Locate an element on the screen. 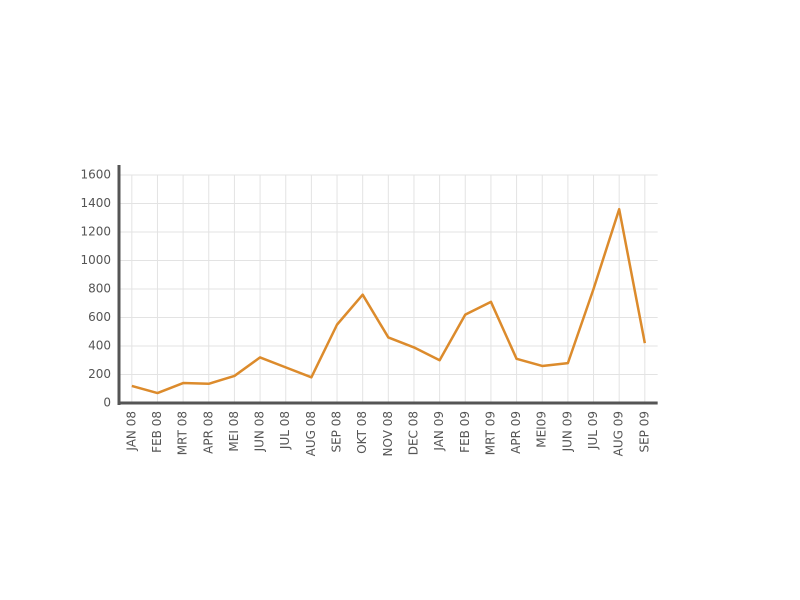 The image size is (800, 600). x-tick-label: MEI 08 is located at coordinates (234, 431).